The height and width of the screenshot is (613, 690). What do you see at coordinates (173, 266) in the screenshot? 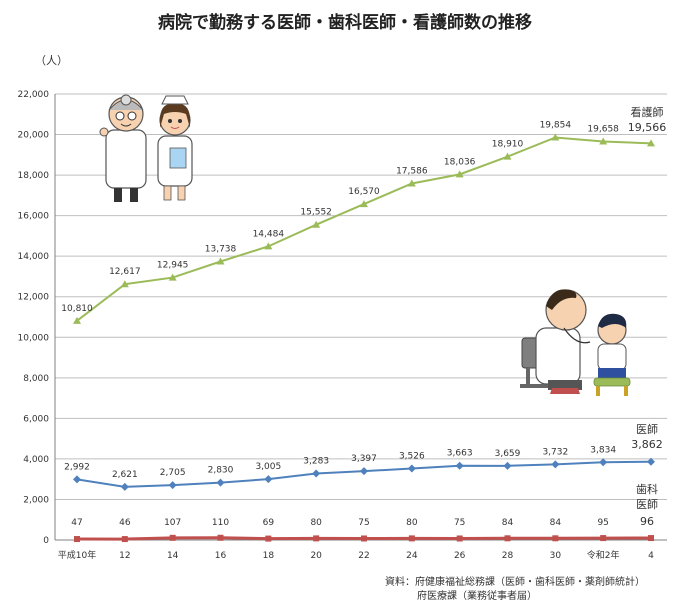
I see `data-label-nurse: 12,945` at bounding box center [173, 266].